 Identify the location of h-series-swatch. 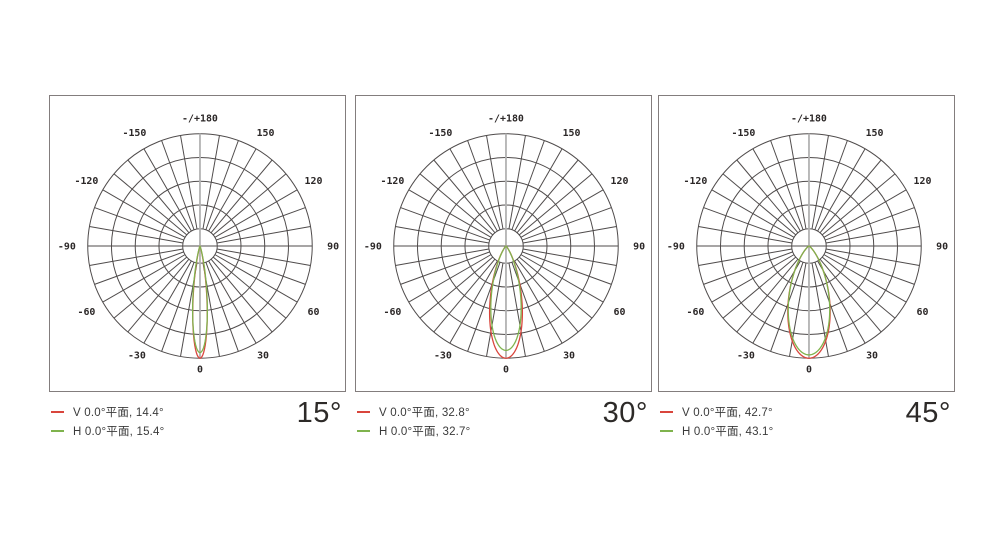
(363, 430).